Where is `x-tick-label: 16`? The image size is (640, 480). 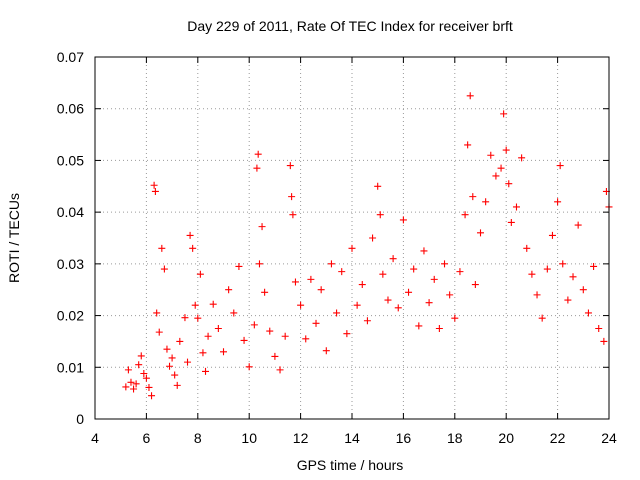
x-tick-label: 16 is located at coordinates (404, 438).